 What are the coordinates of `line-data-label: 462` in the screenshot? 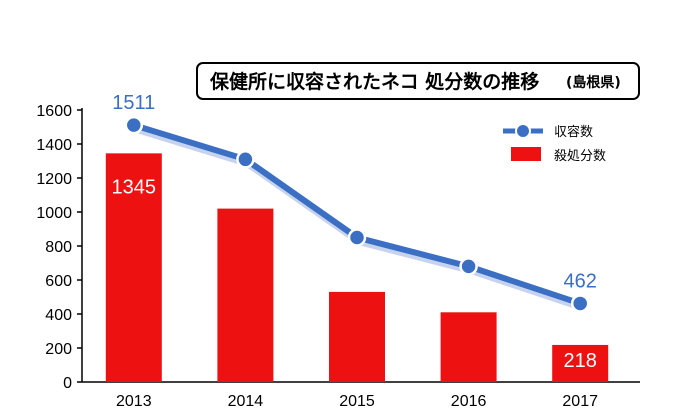 It's located at (580, 281).